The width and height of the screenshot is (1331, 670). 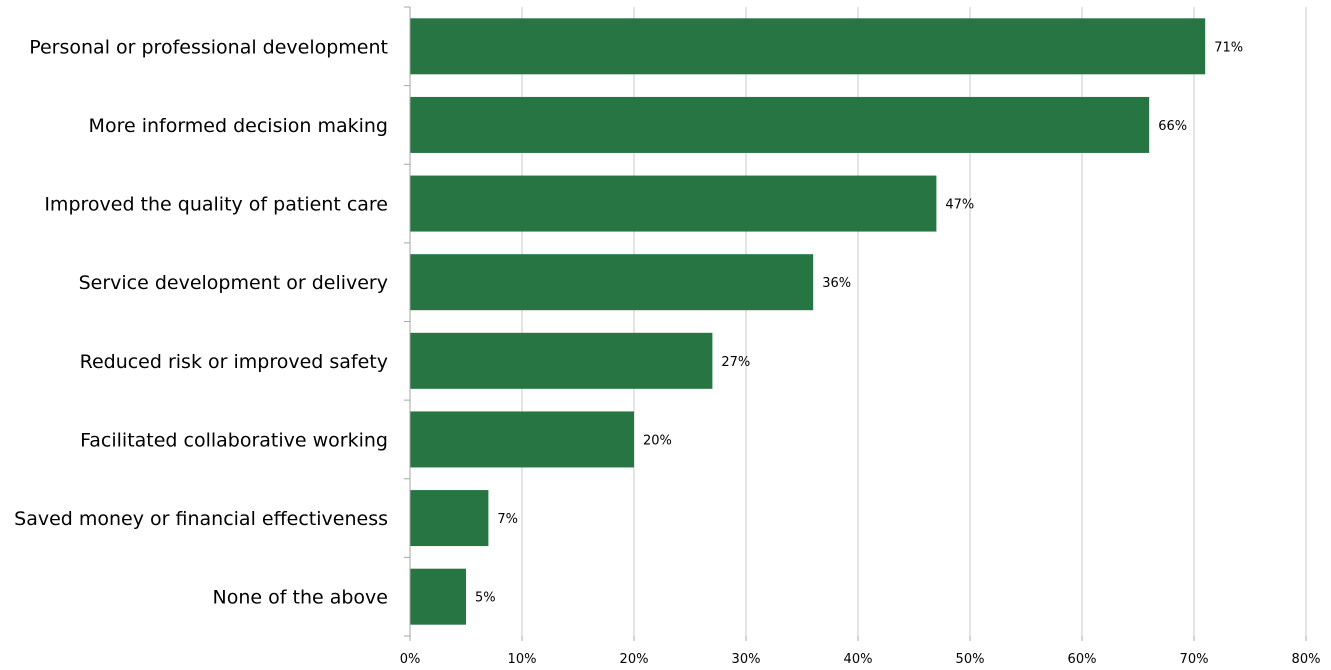 I want to click on data-label: 7%, so click(x=507, y=519).